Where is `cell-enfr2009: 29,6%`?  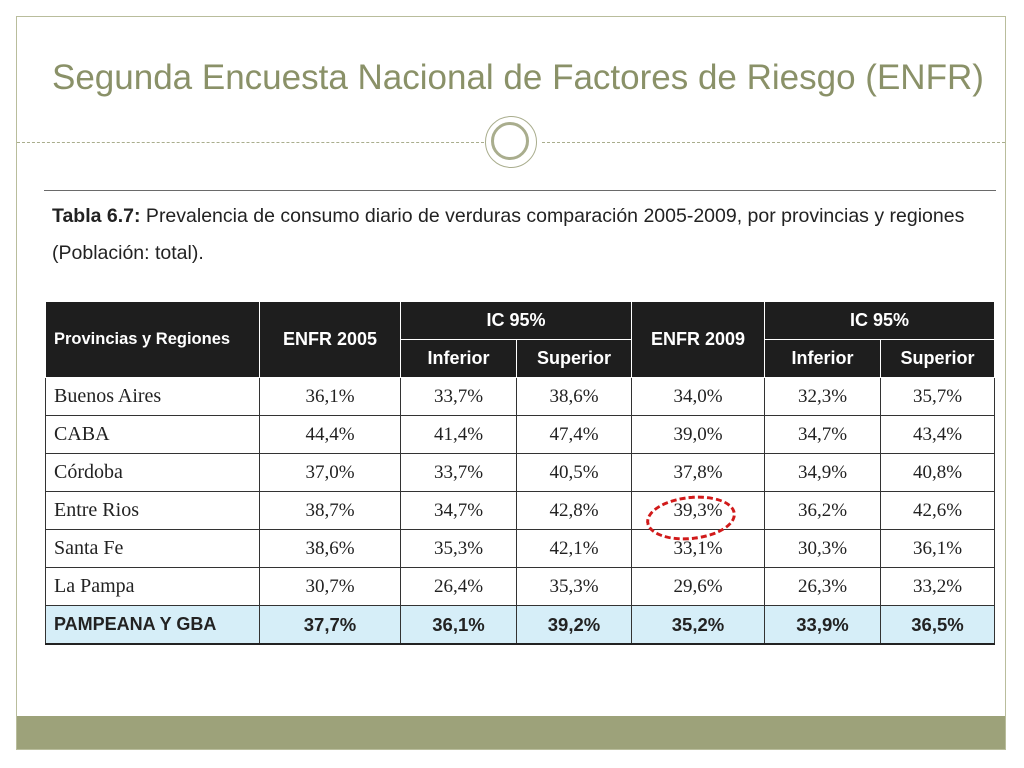 cell-enfr2009: 29,6% is located at coordinates (698, 586).